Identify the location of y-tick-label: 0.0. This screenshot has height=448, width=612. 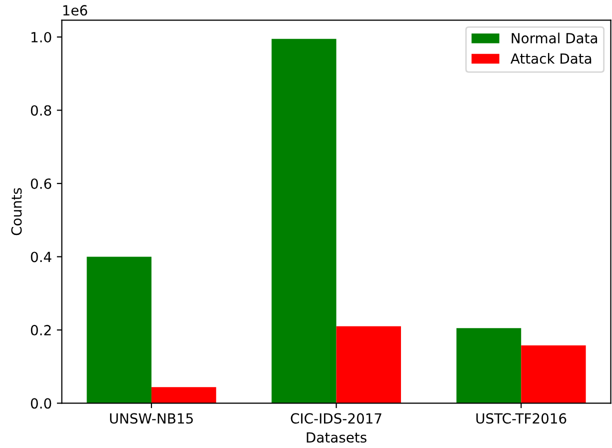
(41, 403).